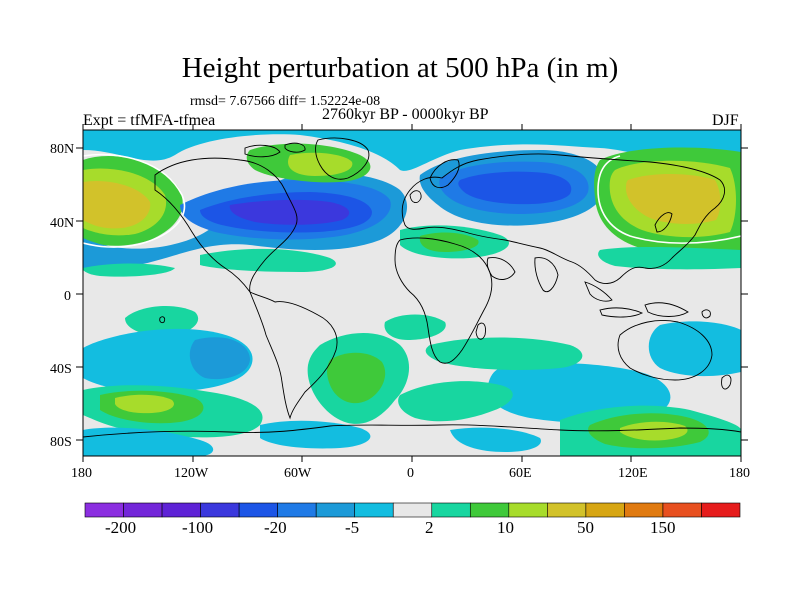  What do you see at coordinates (725, 120) in the screenshot?
I see `season-label: DJF` at bounding box center [725, 120].